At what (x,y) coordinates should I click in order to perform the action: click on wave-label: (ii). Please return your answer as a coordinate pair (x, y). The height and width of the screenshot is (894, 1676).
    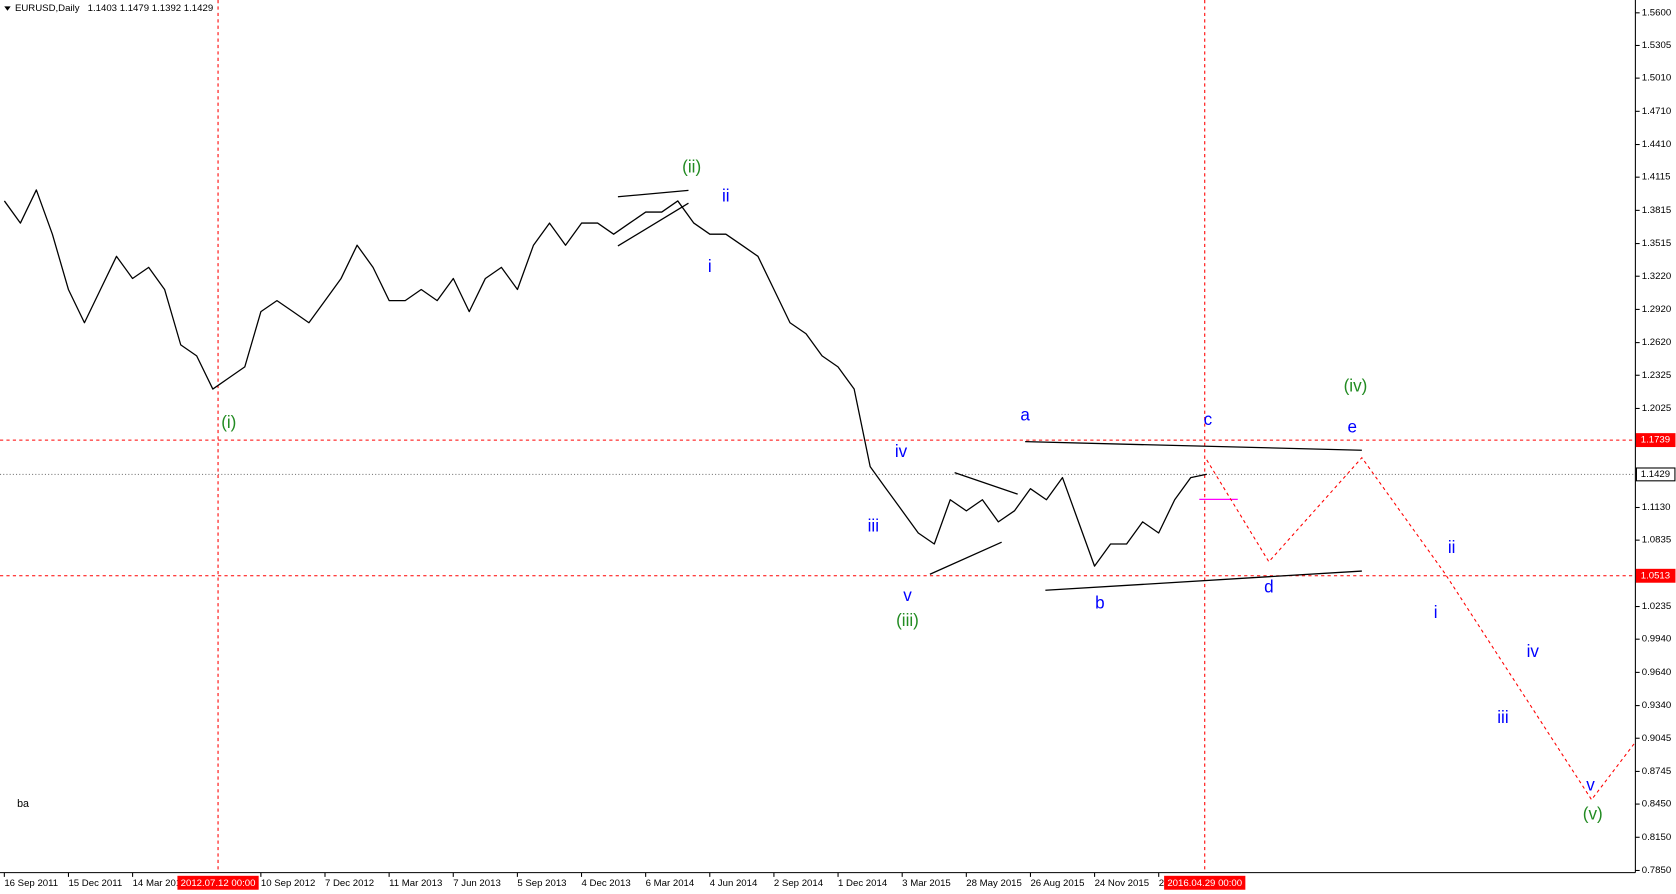
    Looking at the image, I should click on (691, 166).